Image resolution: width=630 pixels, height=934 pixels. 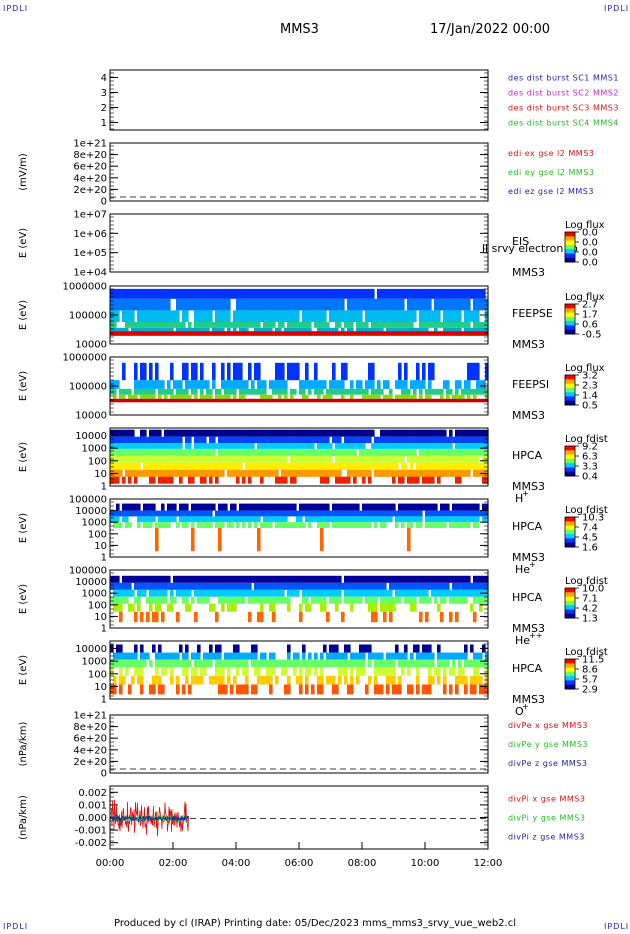 I want to click on species-label: O, so click(x=519, y=711).